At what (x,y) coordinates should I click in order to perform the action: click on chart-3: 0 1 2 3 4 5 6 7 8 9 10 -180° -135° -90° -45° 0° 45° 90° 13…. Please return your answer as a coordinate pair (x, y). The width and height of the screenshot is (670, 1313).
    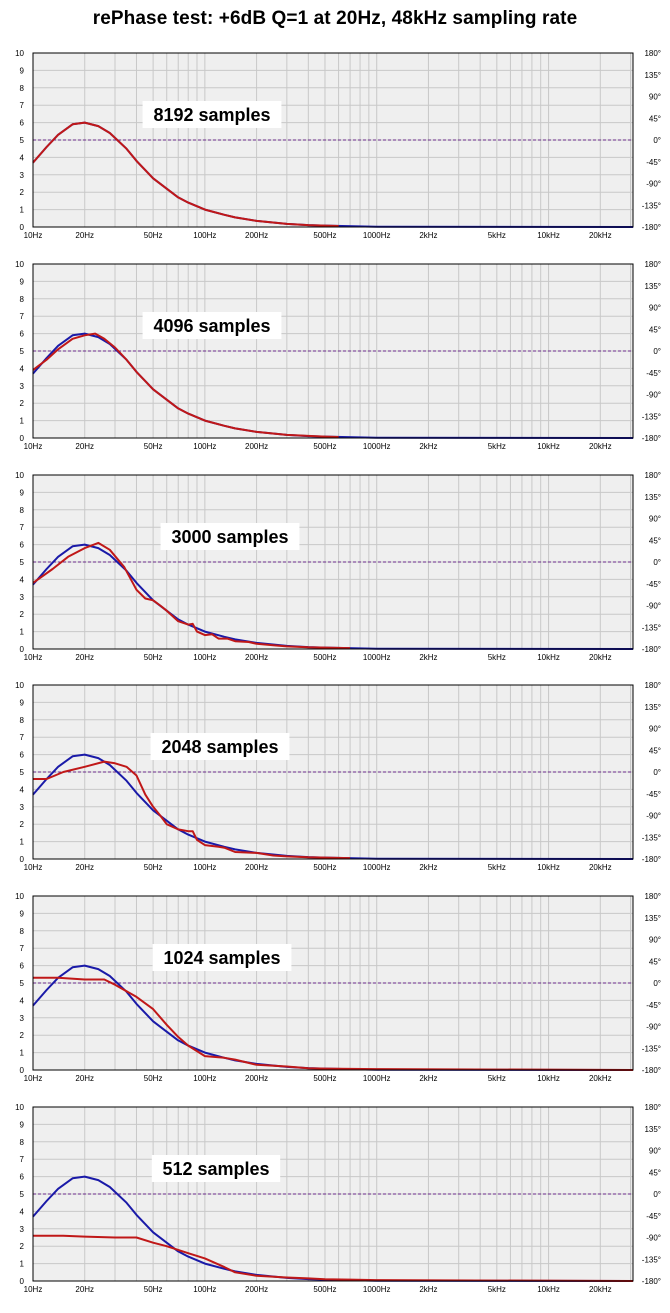
    Looking at the image, I should click on (338, 566).